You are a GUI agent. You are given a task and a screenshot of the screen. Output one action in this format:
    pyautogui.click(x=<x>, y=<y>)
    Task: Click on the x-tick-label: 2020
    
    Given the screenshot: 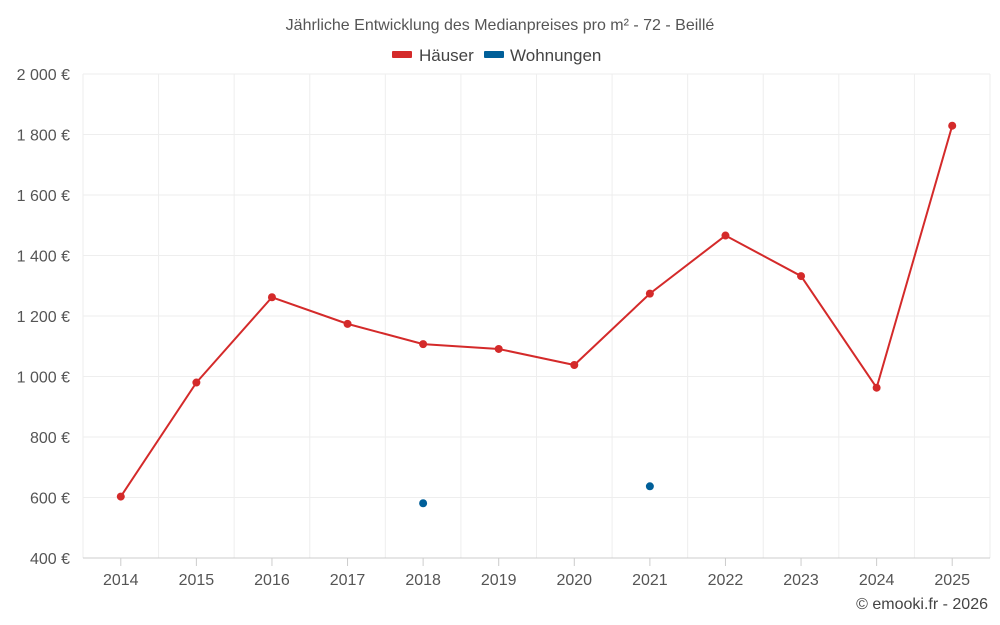 What is the action you would take?
    pyautogui.click(x=574, y=580)
    